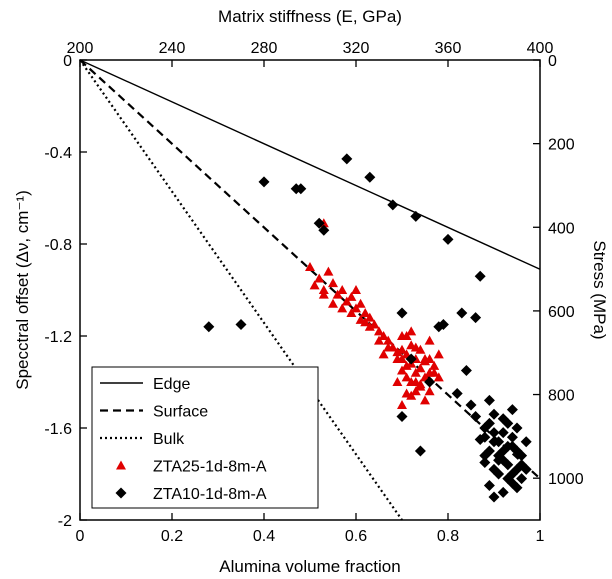 The width and height of the screenshot is (612, 579). What do you see at coordinates (448, 536) in the screenshot?
I see `bottom-tick-label: 0.8` at bounding box center [448, 536].